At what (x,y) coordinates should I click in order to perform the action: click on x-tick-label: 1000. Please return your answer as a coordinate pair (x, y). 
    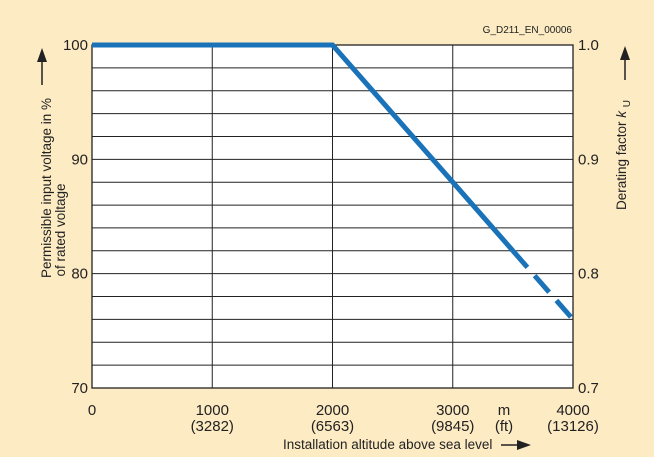
    Looking at the image, I should click on (212, 410).